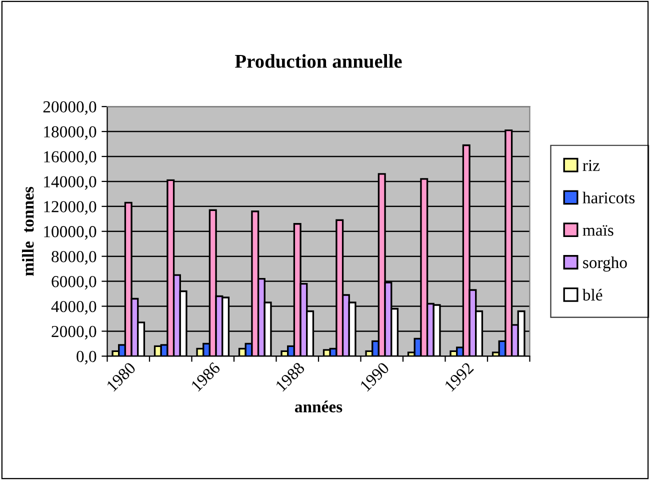  Describe the element at coordinates (28, 231) in the screenshot. I see `y-axis-title: mille tonnes` at that location.